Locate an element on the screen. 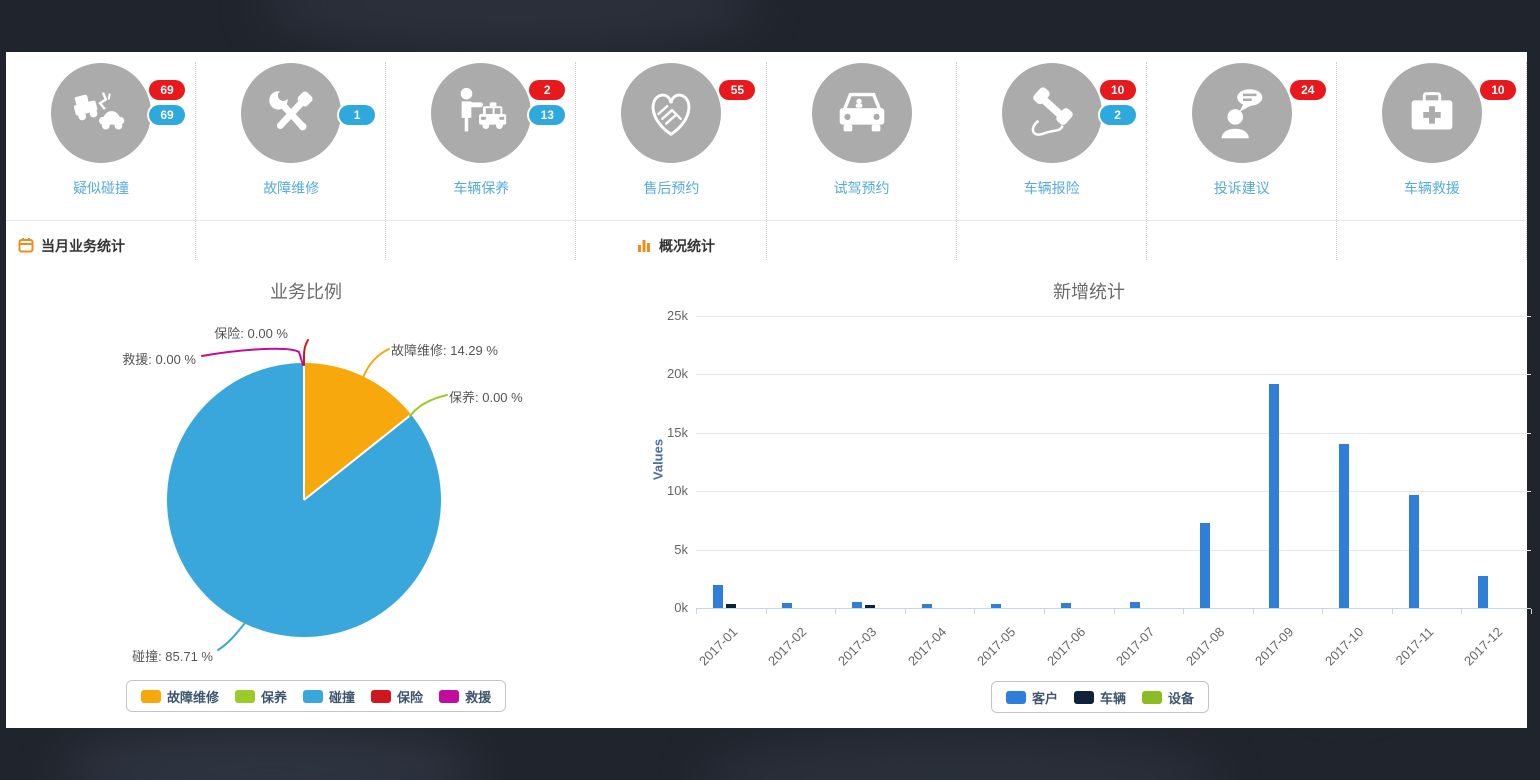 Image resolution: width=1540 pixels, height=780 pixels. x-tick-label: 2017-11 is located at coordinates (1414, 646).